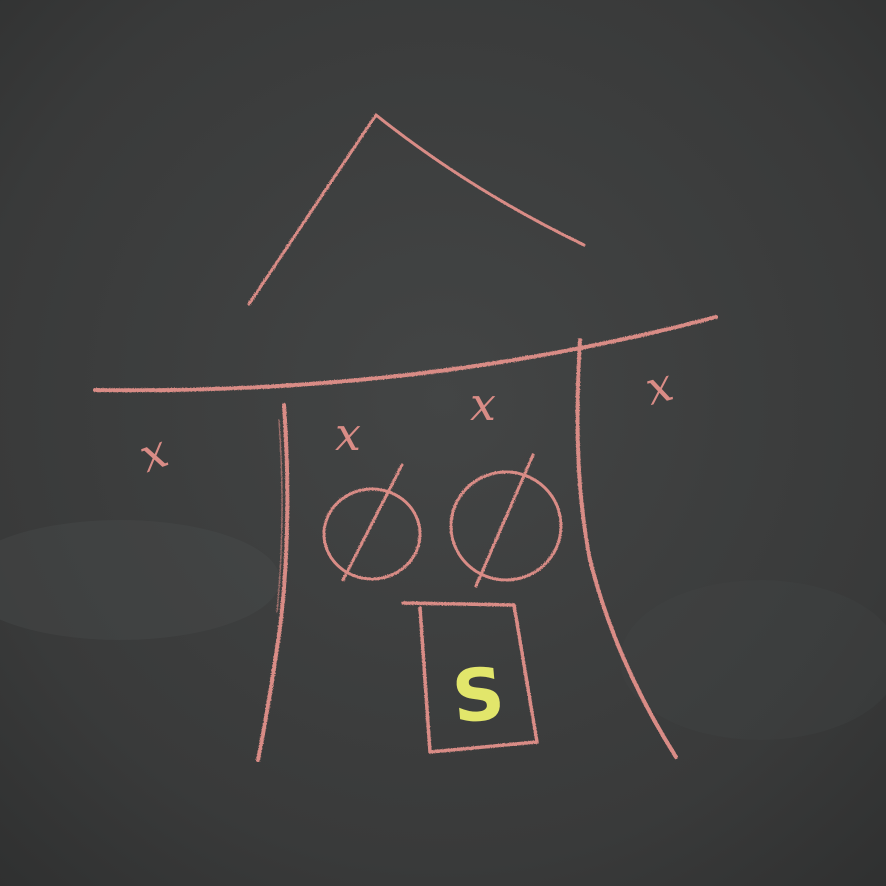 The image size is (886, 886). Describe the element at coordinates (480, 180) in the screenshot. I see `roof-right-stroke` at that location.